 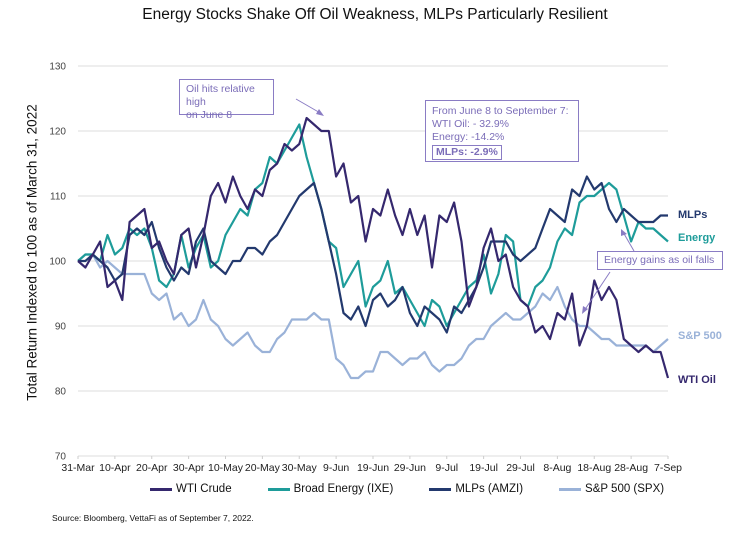 I want to click on y-tick-label: 100, so click(x=57, y=262).